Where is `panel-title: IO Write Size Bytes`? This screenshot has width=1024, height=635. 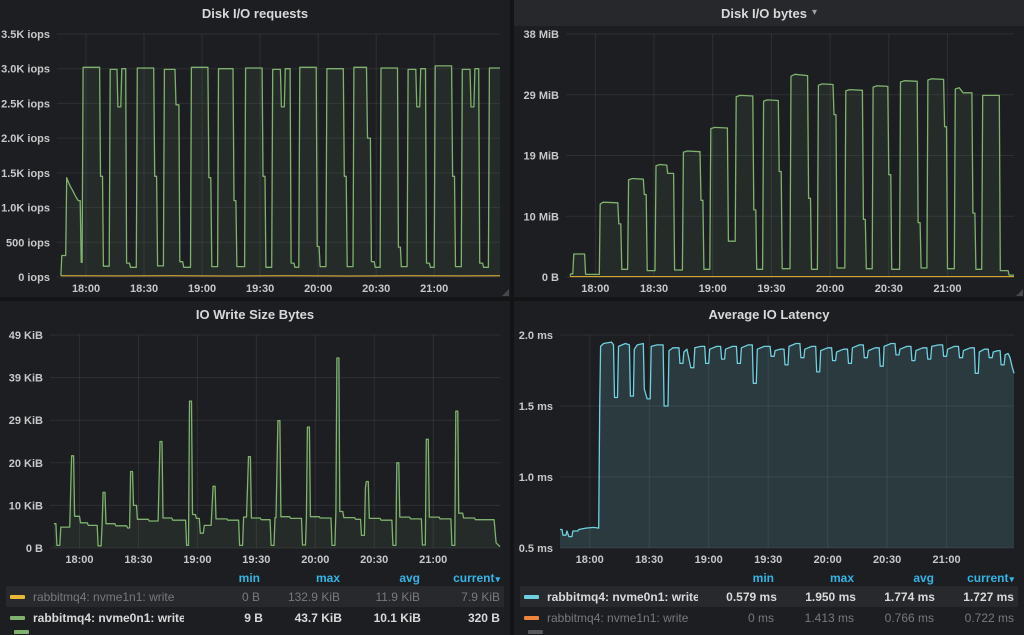
panel-title: IO Write Size Bytes is located at coordinates (255, 314).